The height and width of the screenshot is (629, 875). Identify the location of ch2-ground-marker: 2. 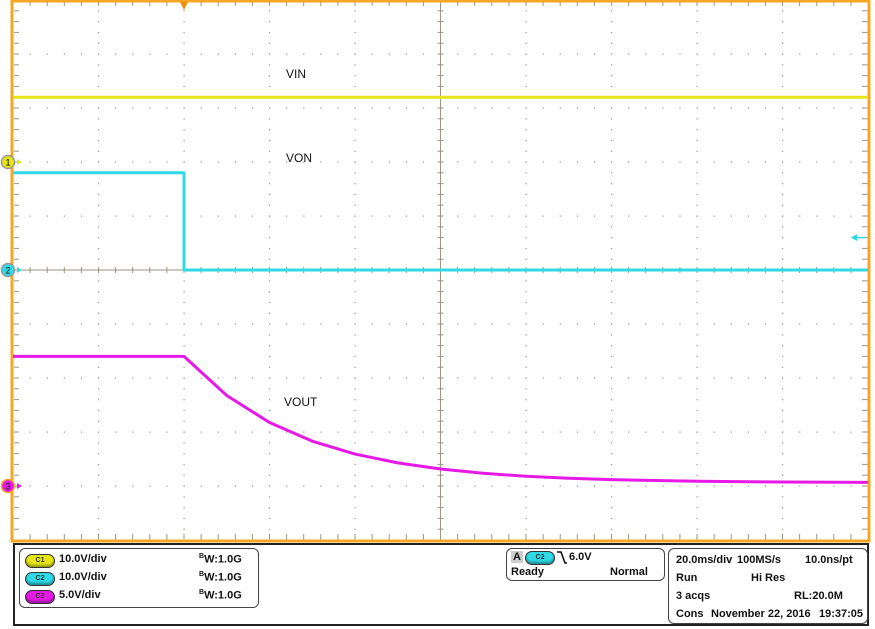
(11, 270).